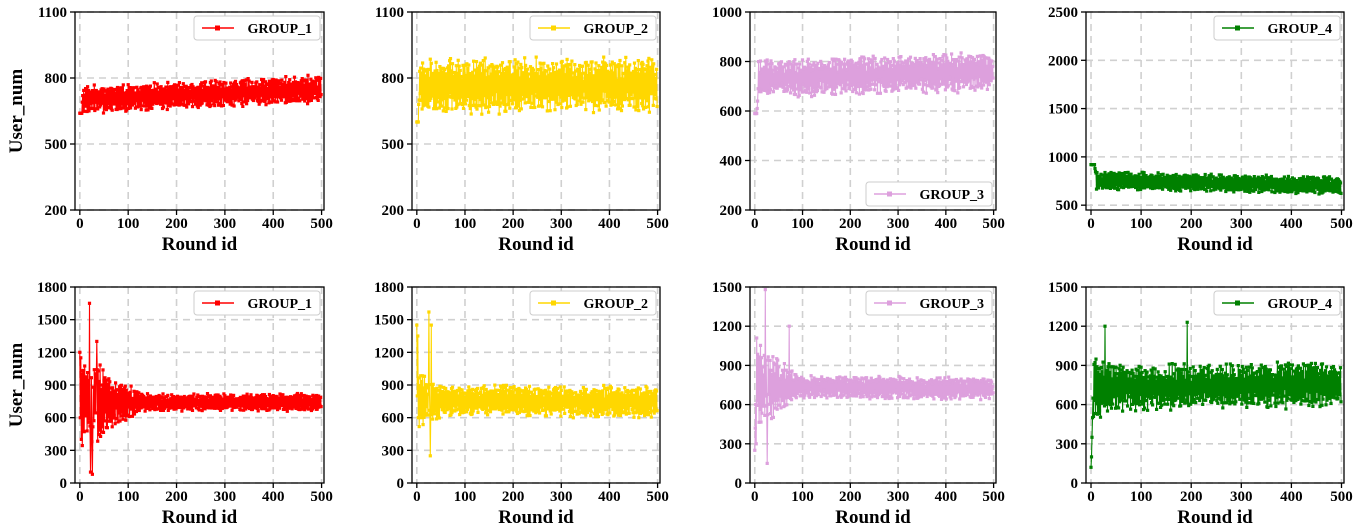 This screenshot has width=1367, height=529. What do you see at coordinates (393, 451) in the screenshot?
I see `y-tick-label: 300` at bounding box center [393, 451].